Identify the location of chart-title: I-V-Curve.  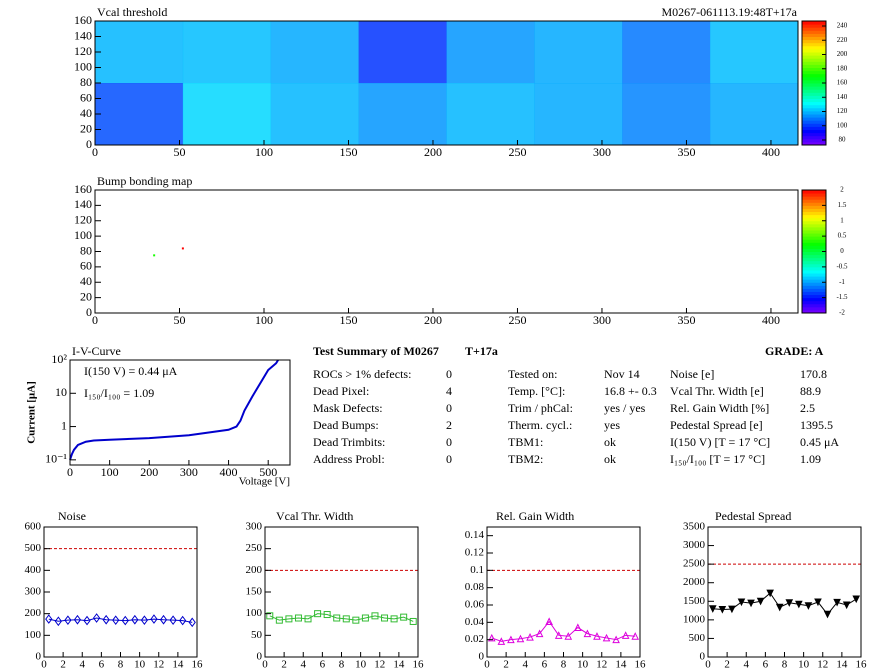
(96, 351).